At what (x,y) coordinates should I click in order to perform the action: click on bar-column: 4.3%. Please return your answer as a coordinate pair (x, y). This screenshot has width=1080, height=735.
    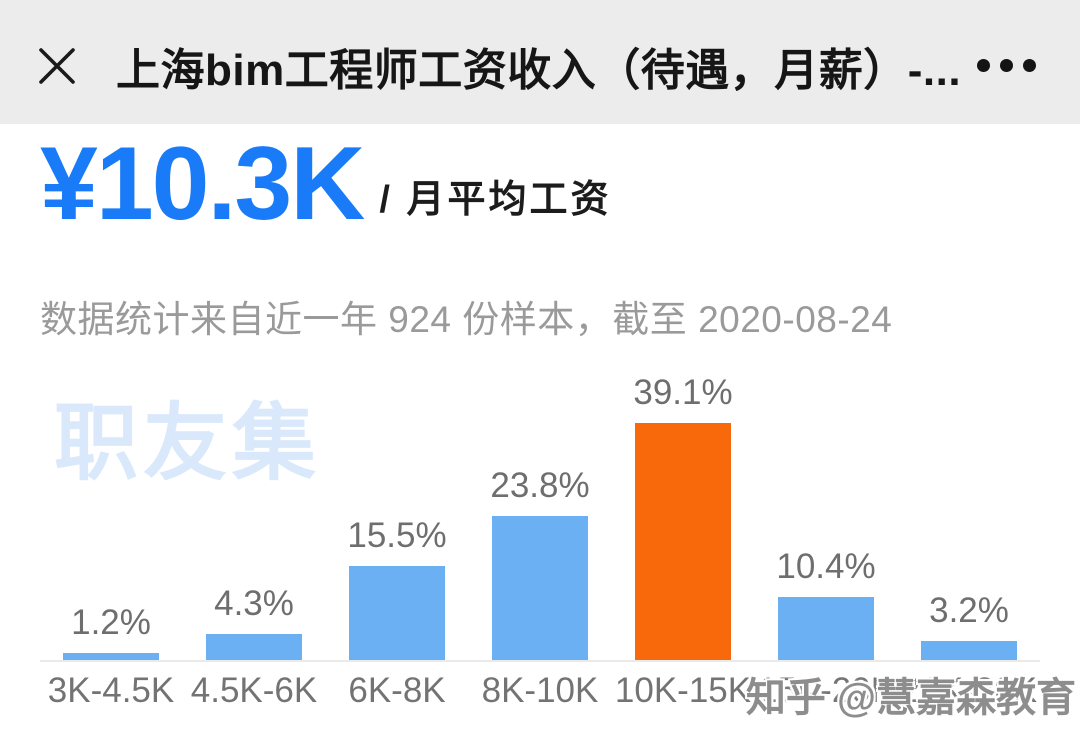
    Looking at the image, I should click on (254, 622).